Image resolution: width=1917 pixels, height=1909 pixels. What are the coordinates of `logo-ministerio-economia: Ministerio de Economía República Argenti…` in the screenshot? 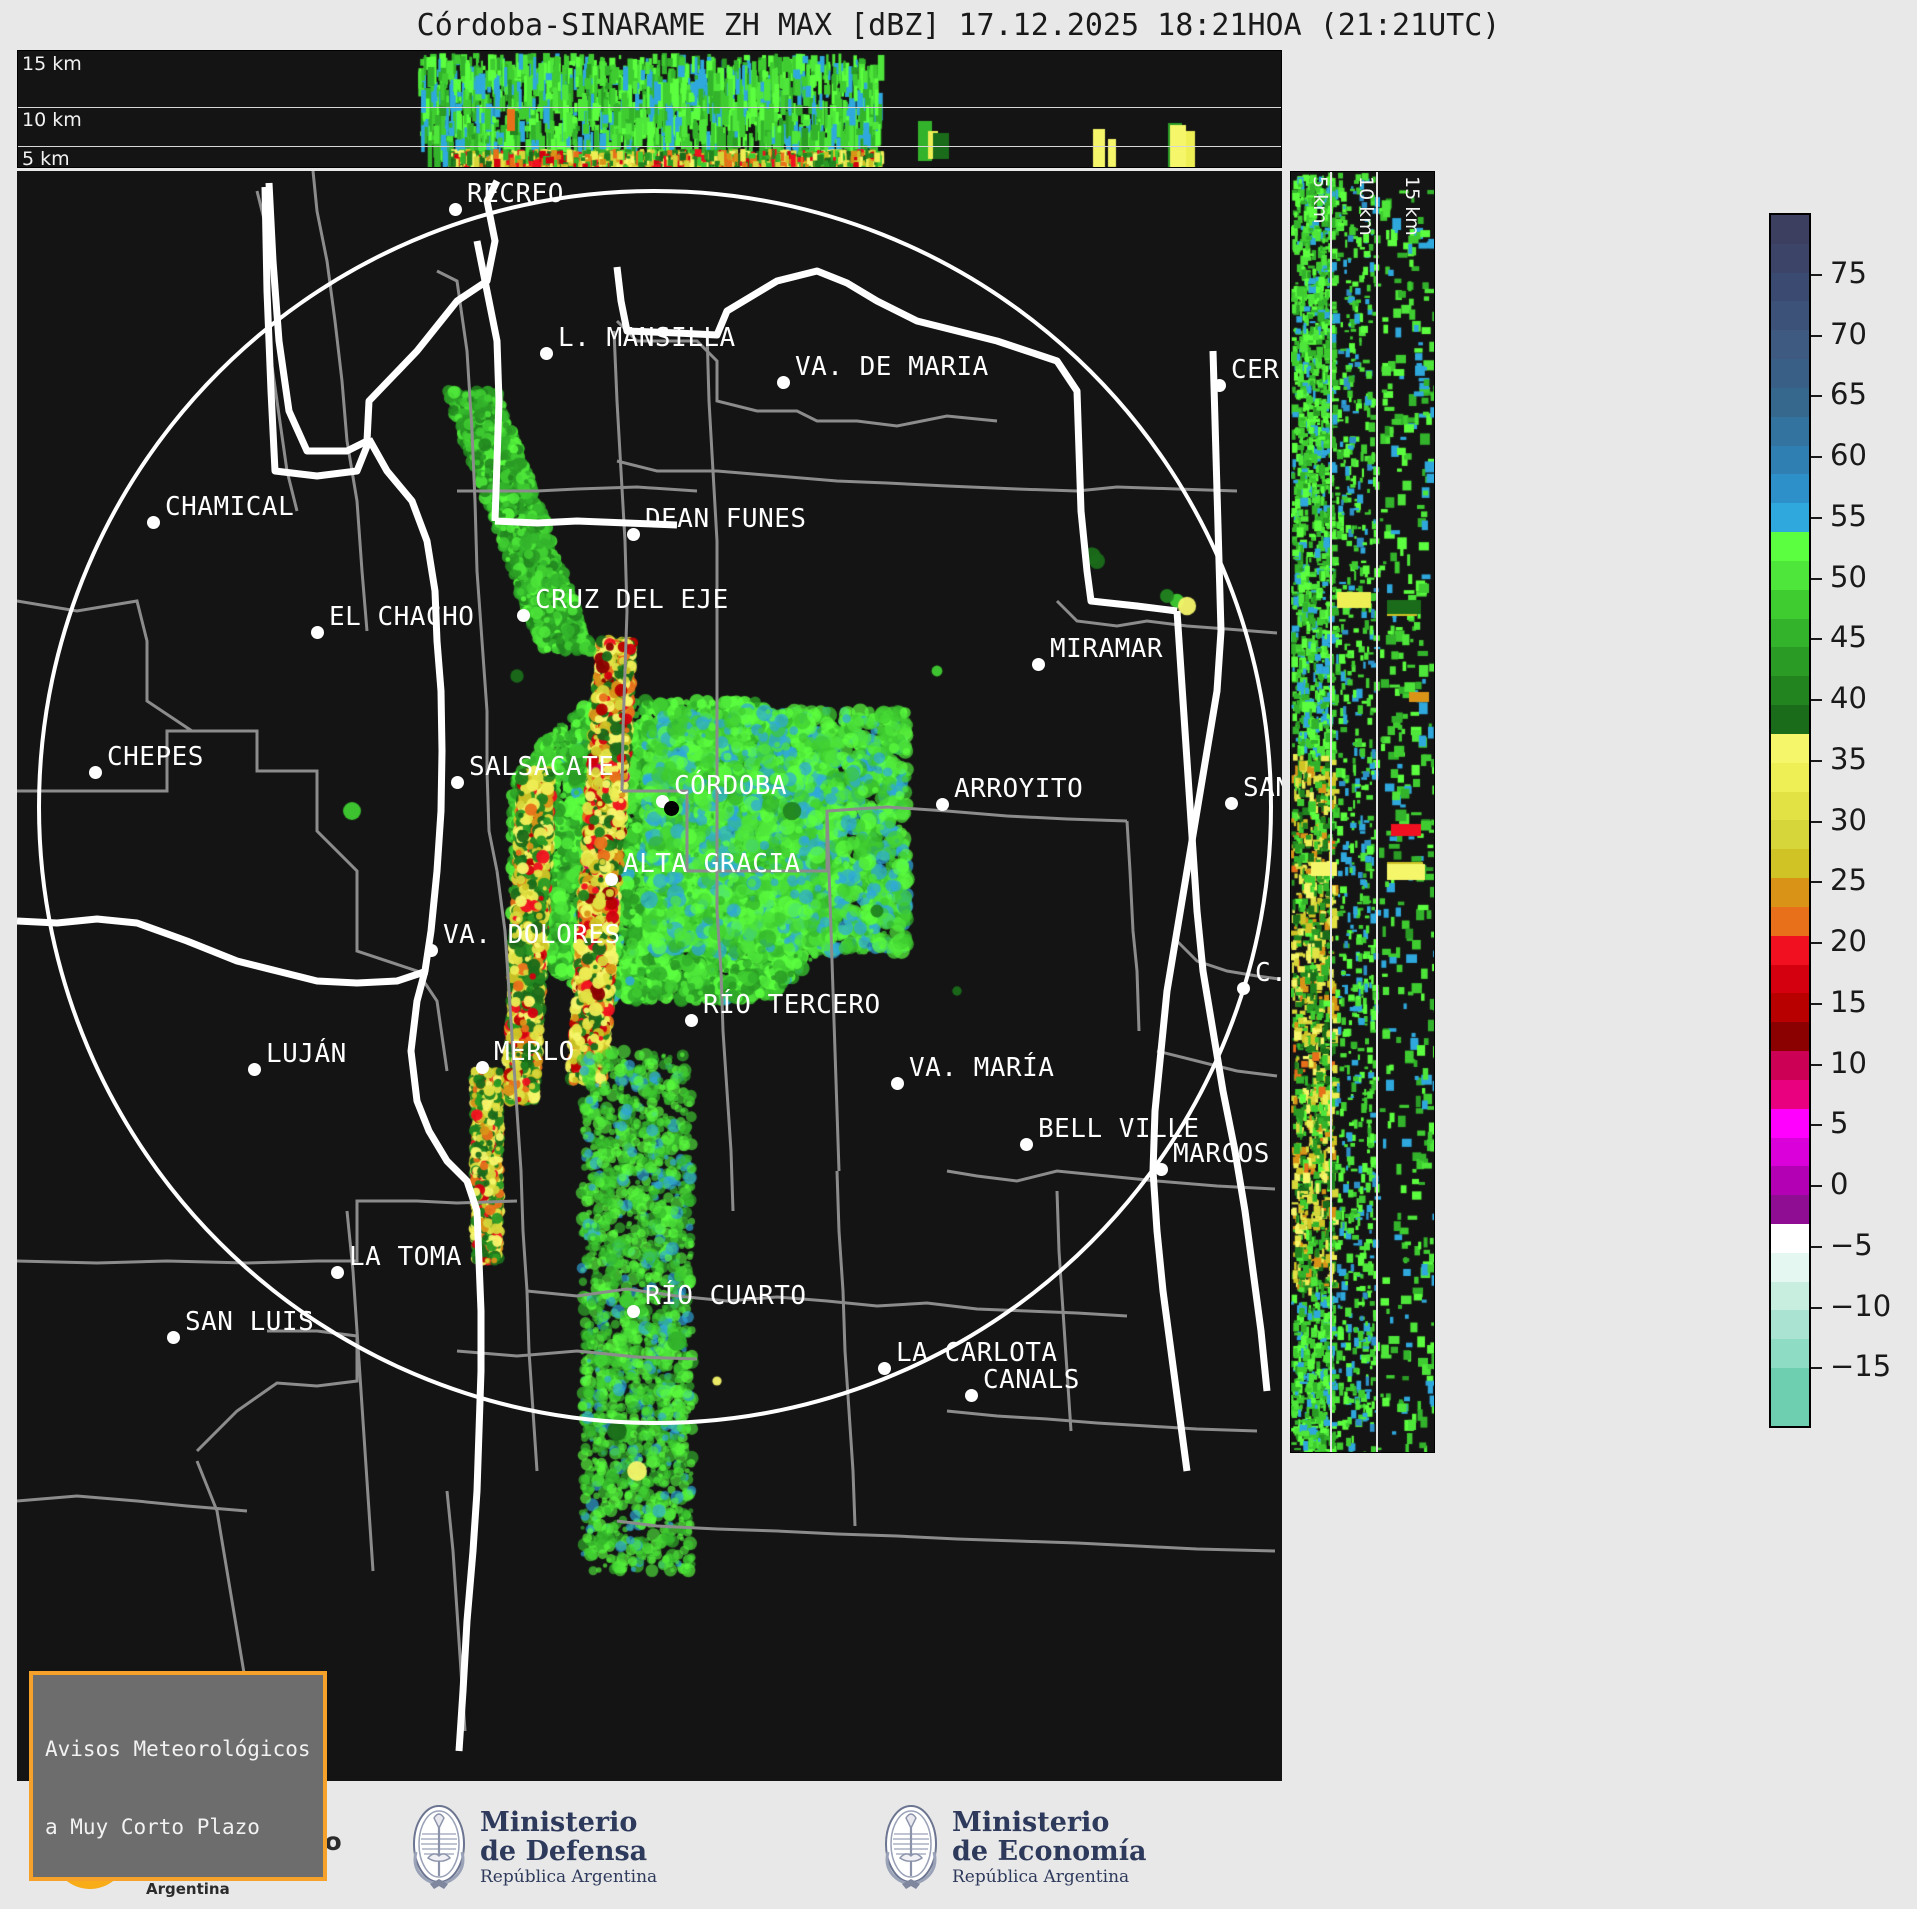 It's located at (1013, 1848).